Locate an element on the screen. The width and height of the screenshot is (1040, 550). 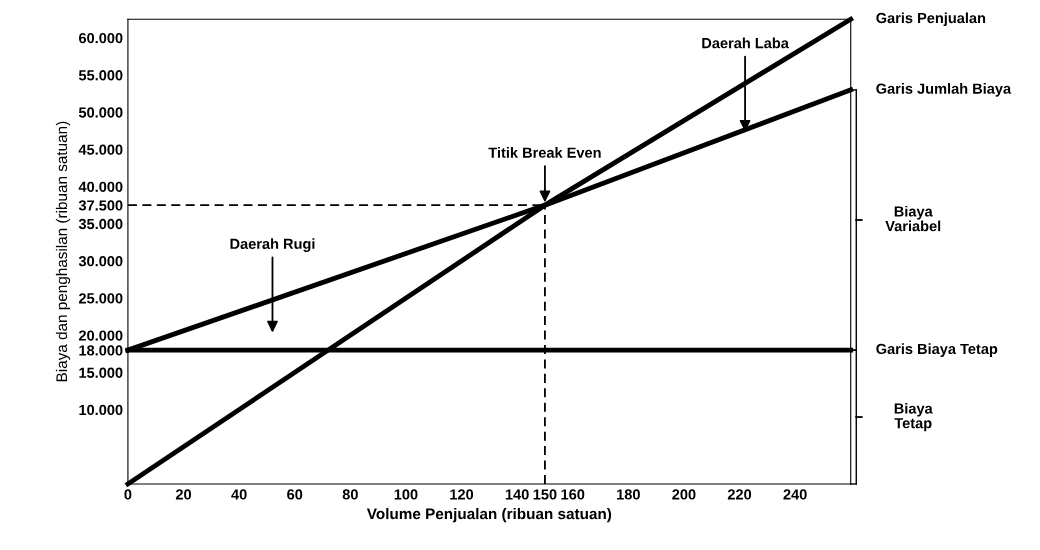
y-tick-label: 45.000 is located at coordinates (100, 149).